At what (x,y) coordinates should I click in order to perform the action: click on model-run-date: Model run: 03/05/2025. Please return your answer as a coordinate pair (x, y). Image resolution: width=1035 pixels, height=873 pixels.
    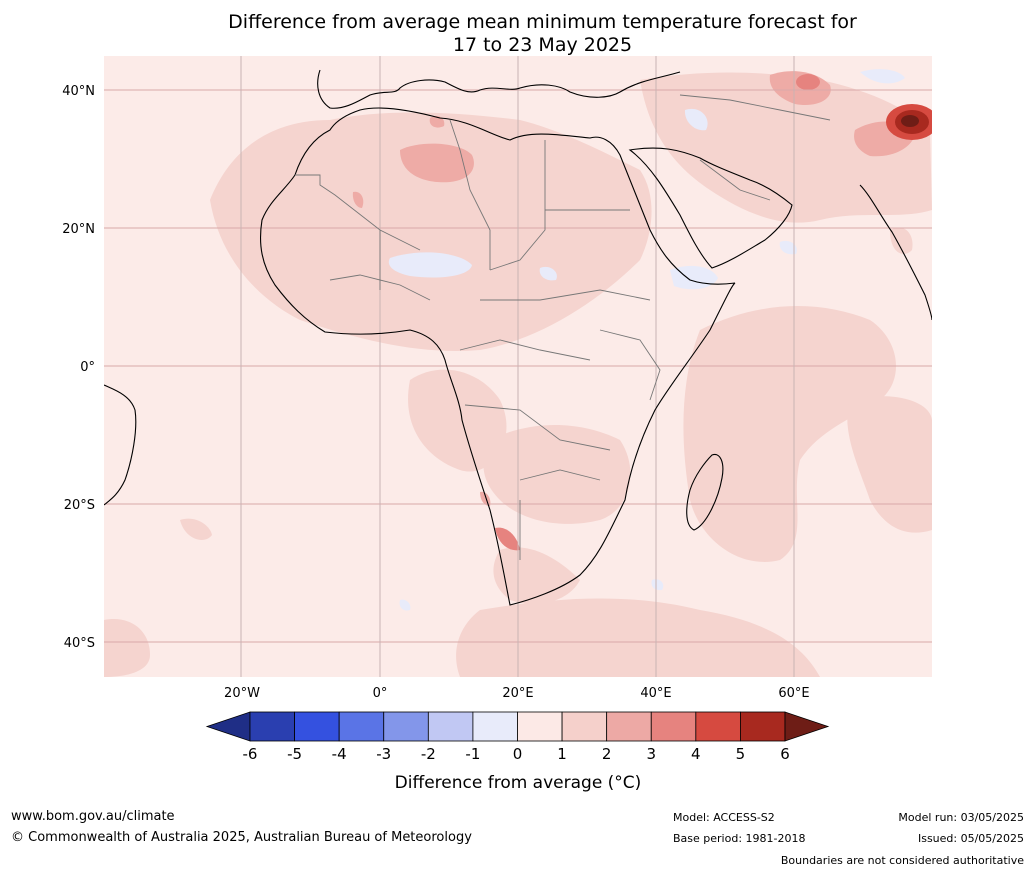
    Looking at the image, I should click on (961, 817).